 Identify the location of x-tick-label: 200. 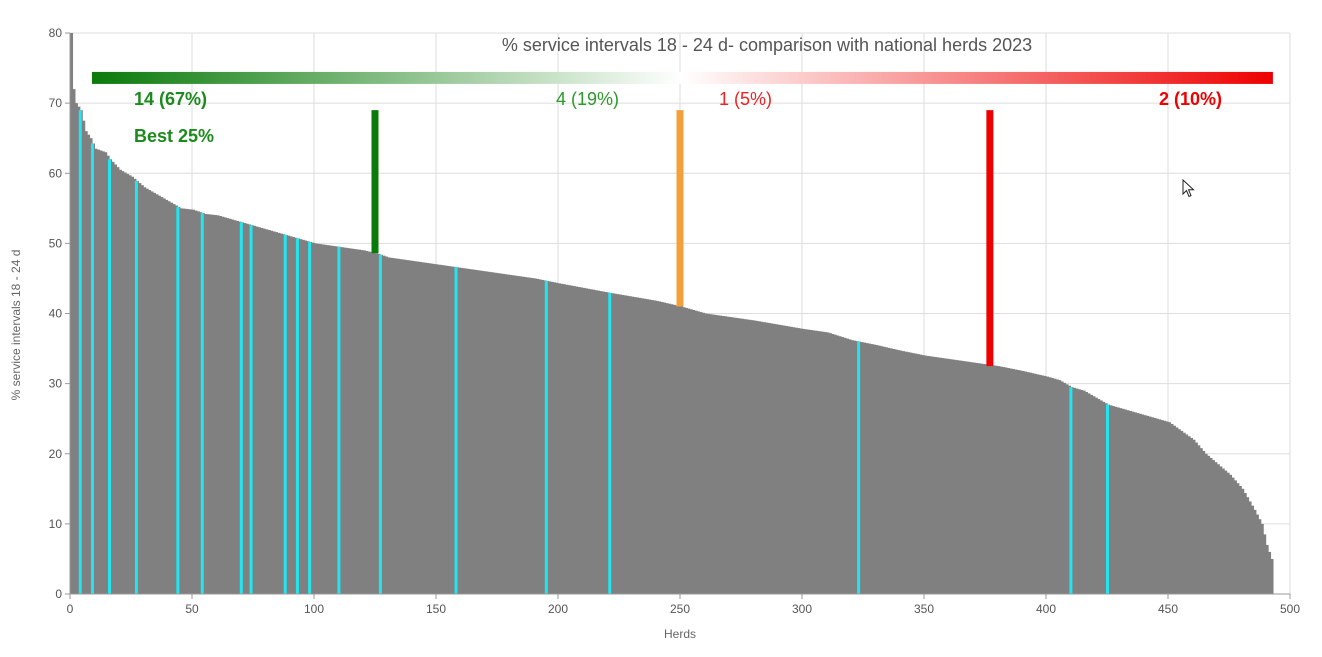
(558, 609).